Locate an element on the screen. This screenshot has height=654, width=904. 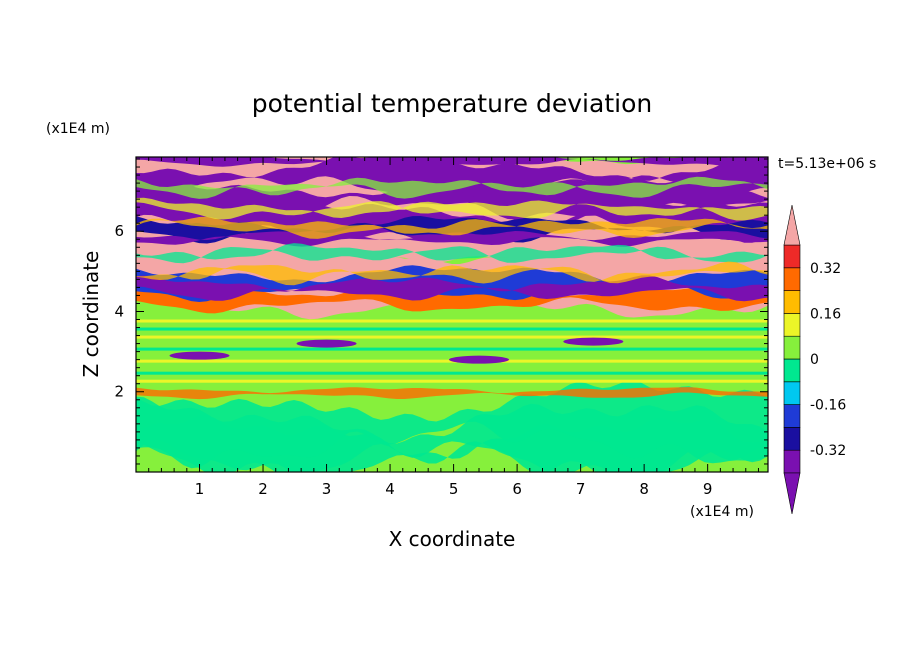
x-tick-label: 1 is located at coordinates (200, 489).